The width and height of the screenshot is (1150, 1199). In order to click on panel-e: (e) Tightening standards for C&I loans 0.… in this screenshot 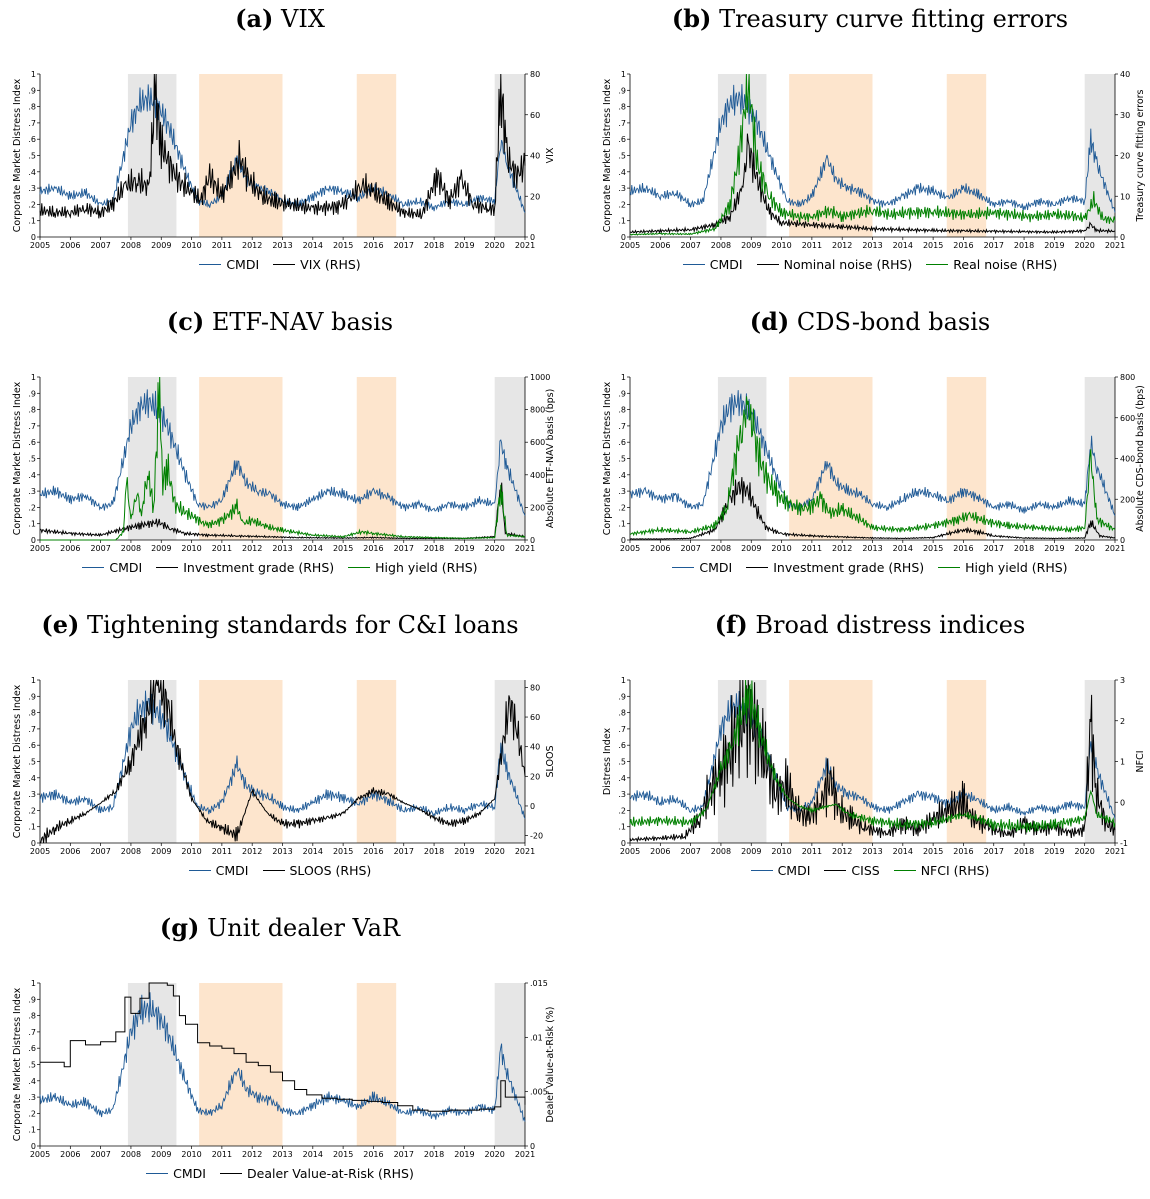, I will do `click(283, 755)`.